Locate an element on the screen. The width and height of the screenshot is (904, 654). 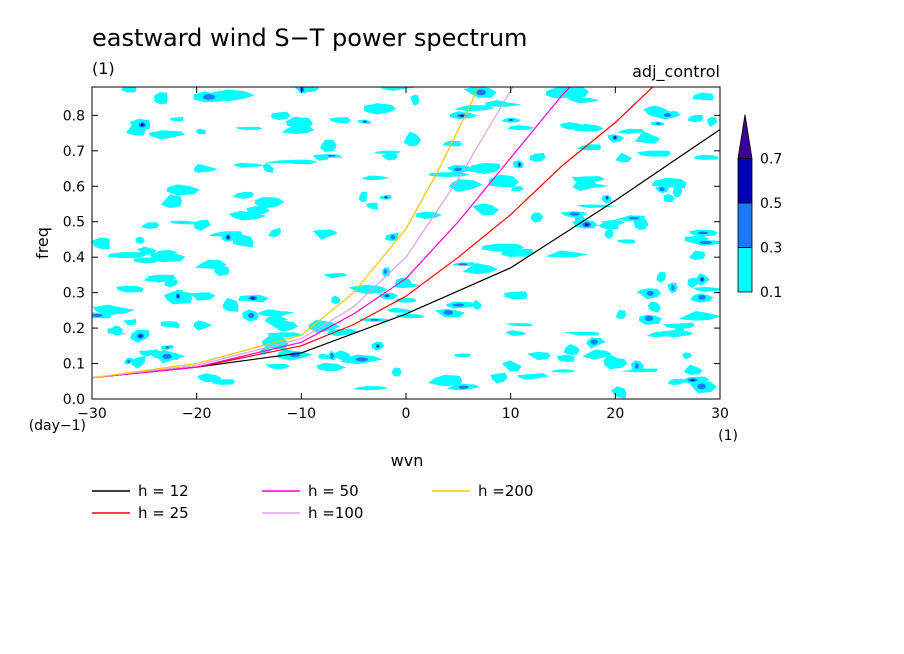
x-axis-label: wvn is located at coordinates (407, 460).